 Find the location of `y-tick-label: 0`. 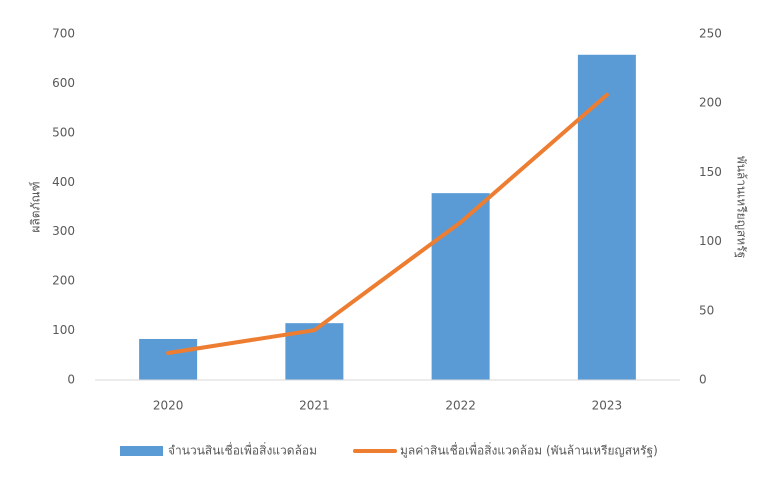

y-tick-label: 0 is located at coordinates (71, 380).